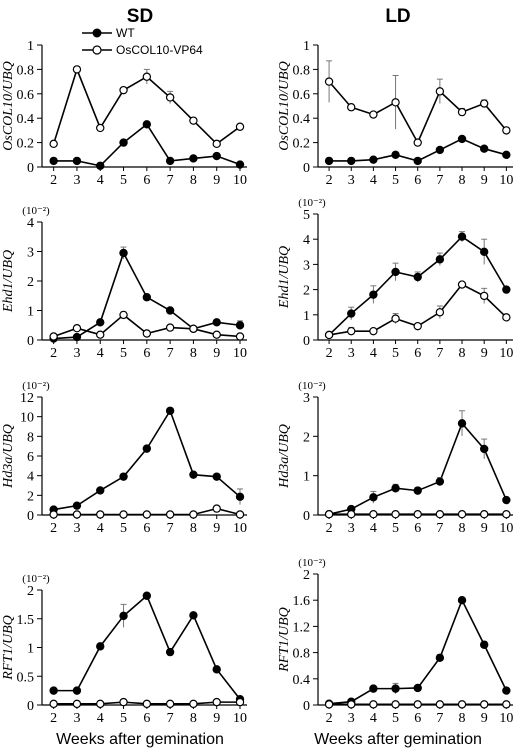  Describe the element at coordinates (312, 563) in the screenshot. I see `y-multiplier-label: (10⁻²)` at that location.